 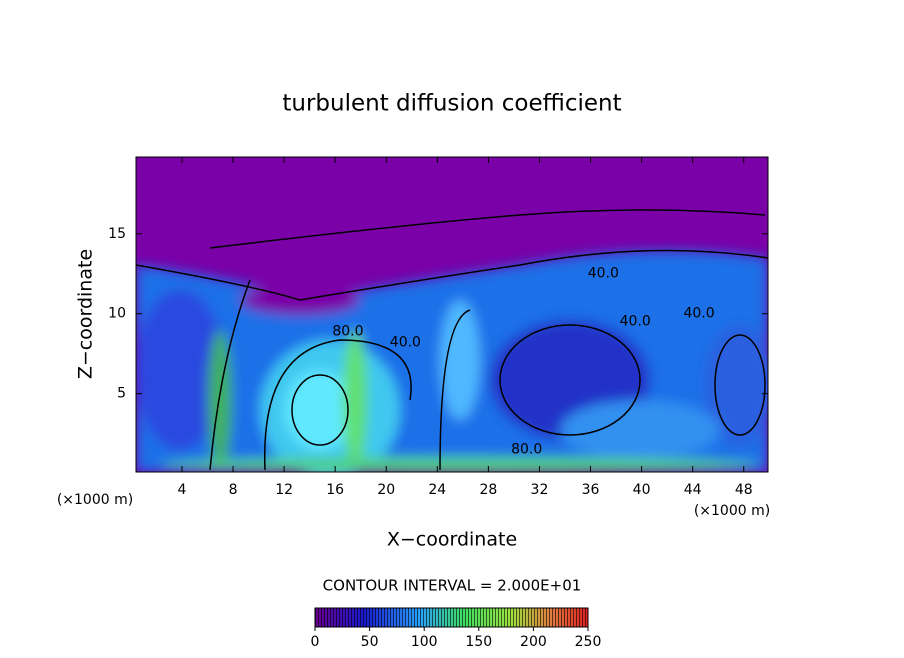 I want to click on x-tick-label: 32, so click(x=540, y=490).